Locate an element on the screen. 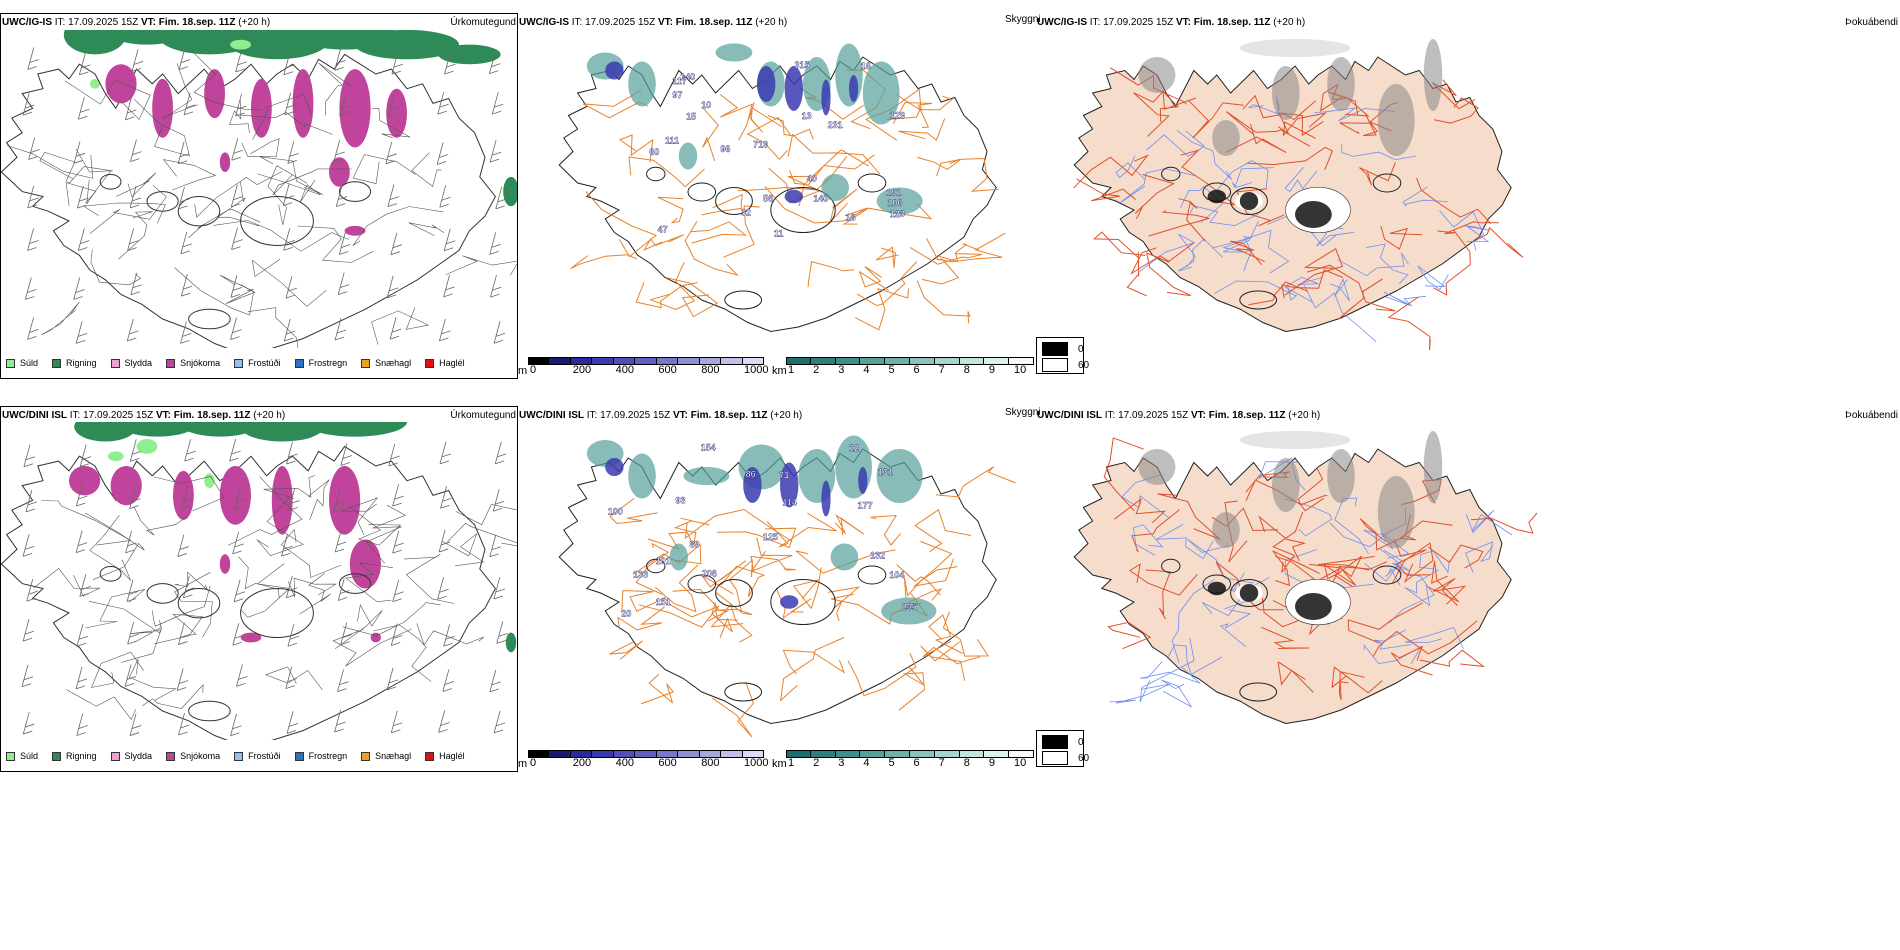  precip-legend-label: Súld is located at coordinates (29, 363).